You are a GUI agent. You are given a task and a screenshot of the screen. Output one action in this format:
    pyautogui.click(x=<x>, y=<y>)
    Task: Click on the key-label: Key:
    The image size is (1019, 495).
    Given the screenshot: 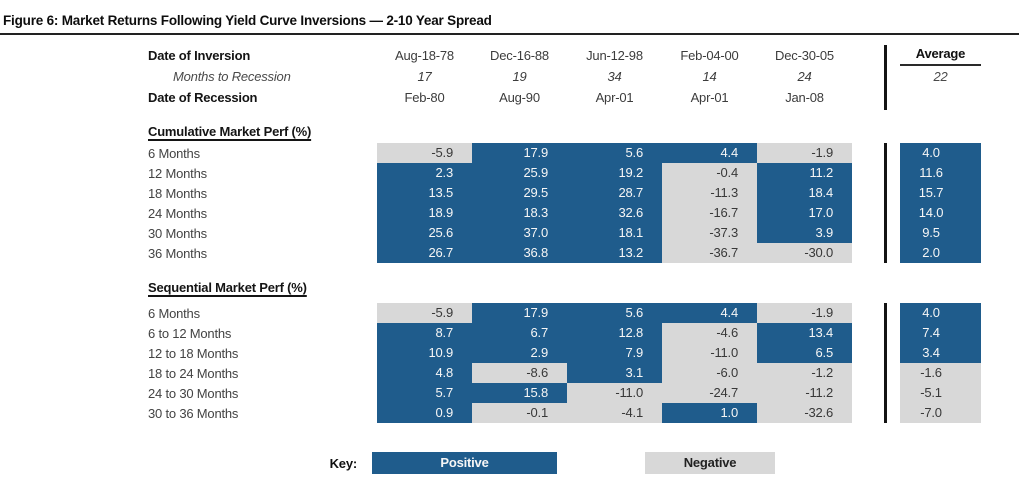 What is the action you would take?
    pyautogui.click(x=343, y=463)
    